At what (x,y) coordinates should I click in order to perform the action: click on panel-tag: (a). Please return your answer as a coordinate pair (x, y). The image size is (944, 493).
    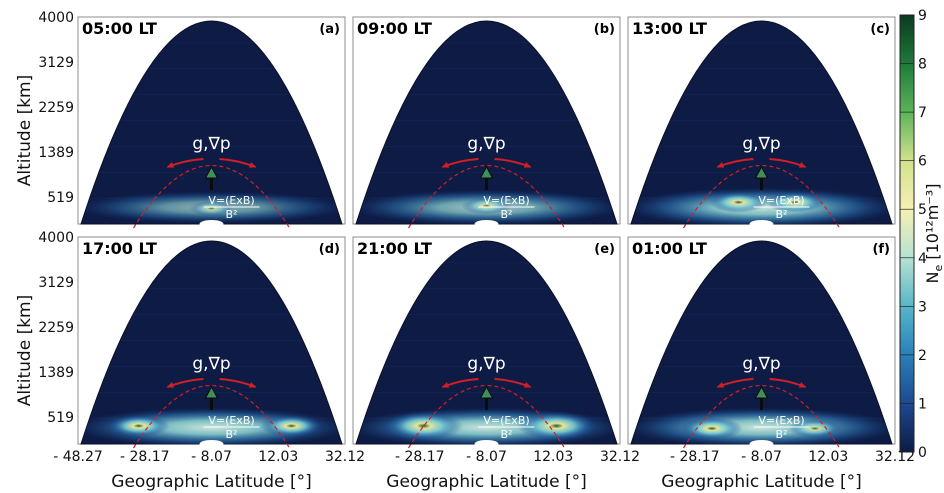
    Looking at the image, I should click on (329, 29).